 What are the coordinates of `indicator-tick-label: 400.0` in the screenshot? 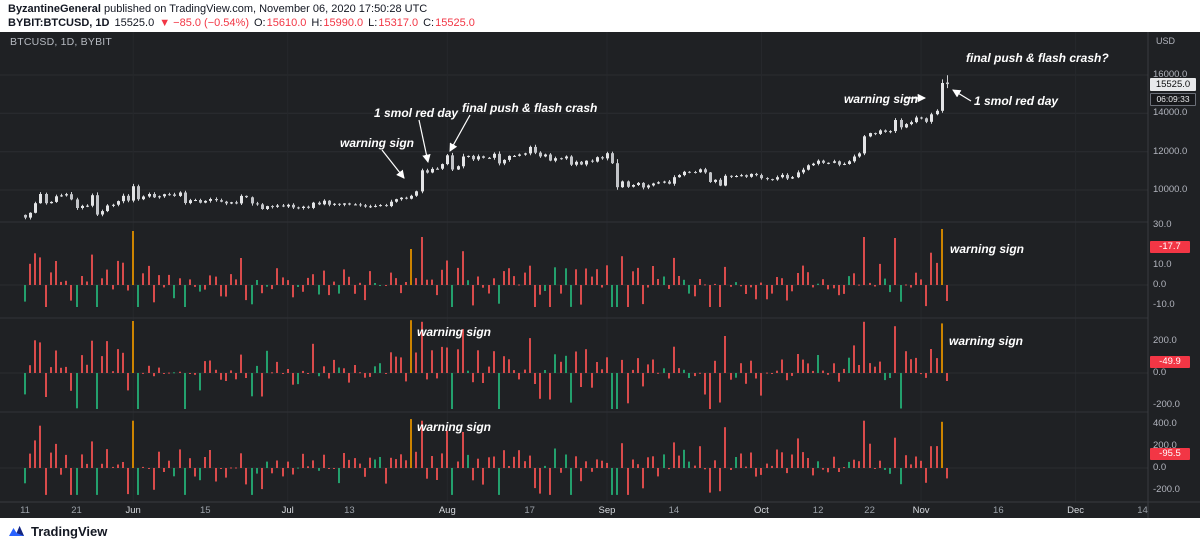 It's located at (1165, 423).